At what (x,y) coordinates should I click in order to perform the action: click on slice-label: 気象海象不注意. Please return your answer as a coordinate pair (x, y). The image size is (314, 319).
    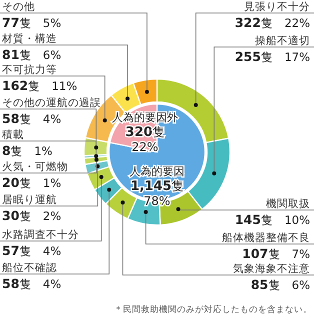
    Looking at the image, I should click on (271, 268).